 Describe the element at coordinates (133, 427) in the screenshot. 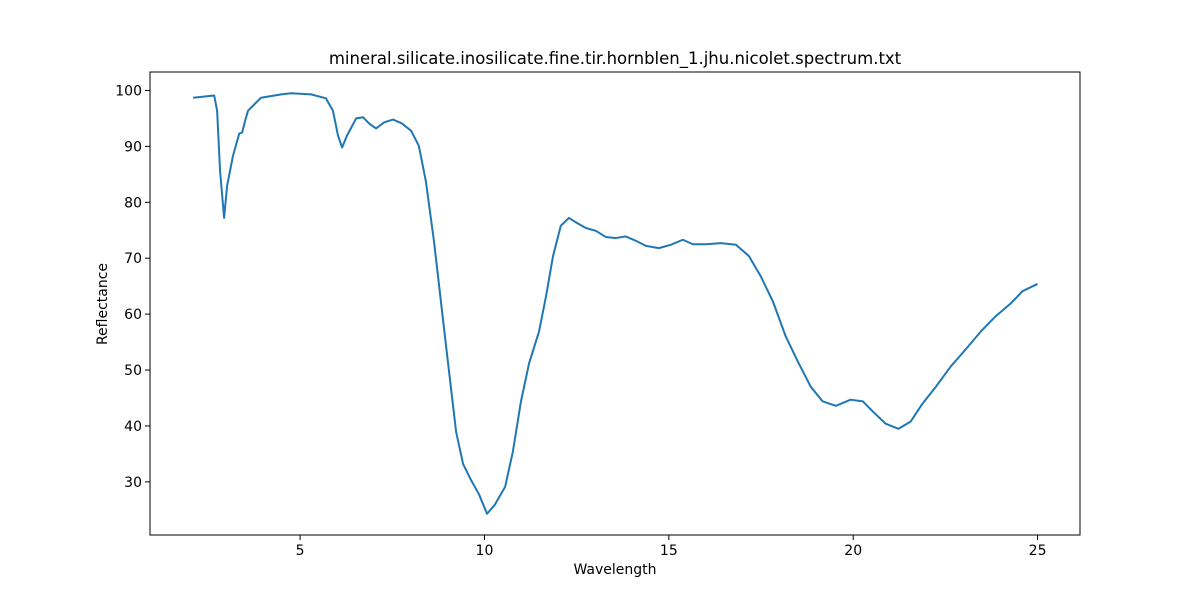

I see `y-tick-label: 40` at that location.